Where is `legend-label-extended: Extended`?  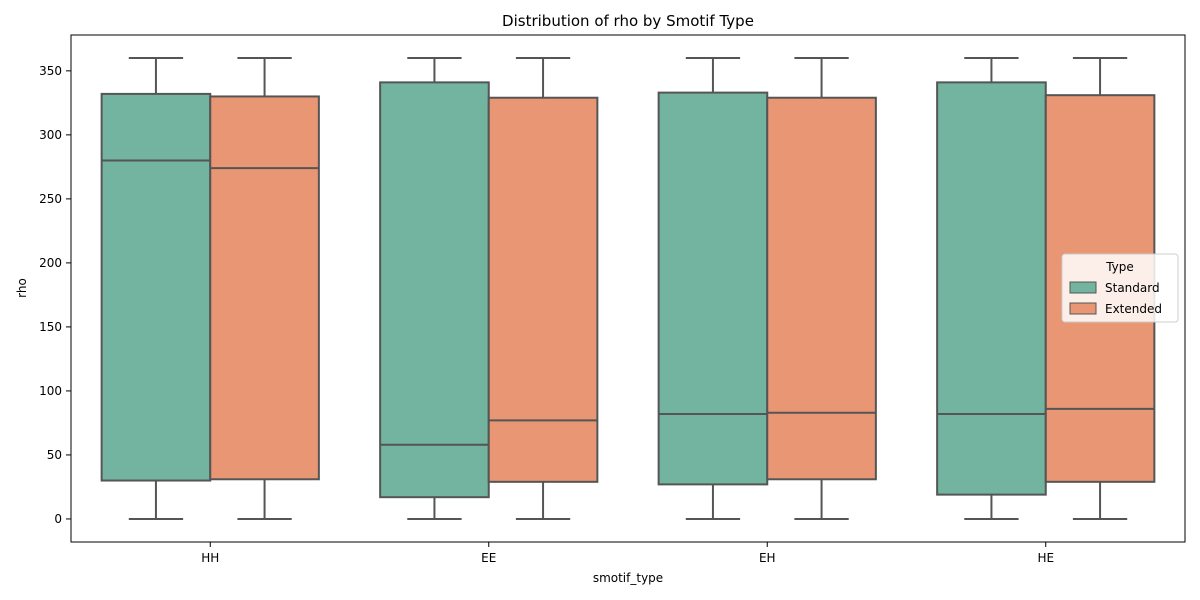 legend-label-extended: Extended is located at coordinates (1133, 309).